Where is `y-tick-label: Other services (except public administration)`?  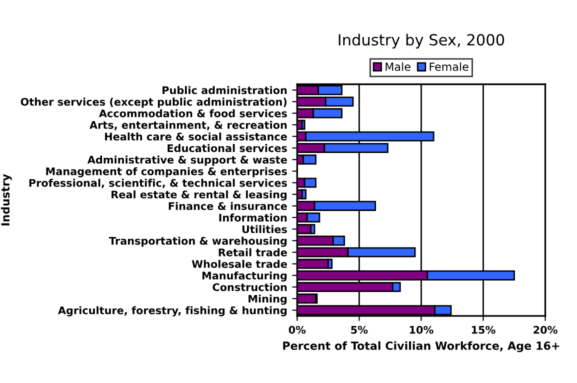
y-tick-label: Other services (except public administration) is located at coordinates (153, 103).